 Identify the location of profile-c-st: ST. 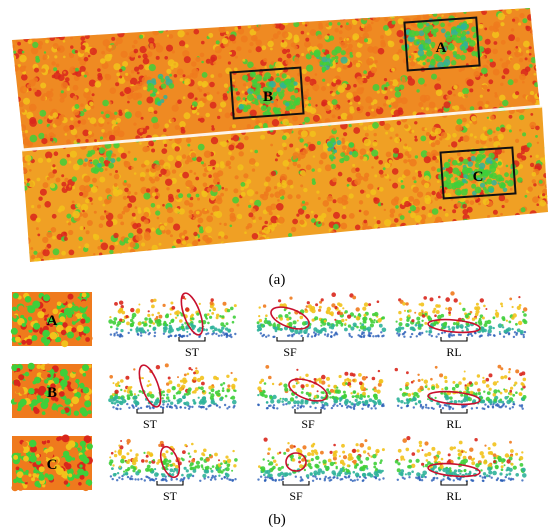
(173, 470).